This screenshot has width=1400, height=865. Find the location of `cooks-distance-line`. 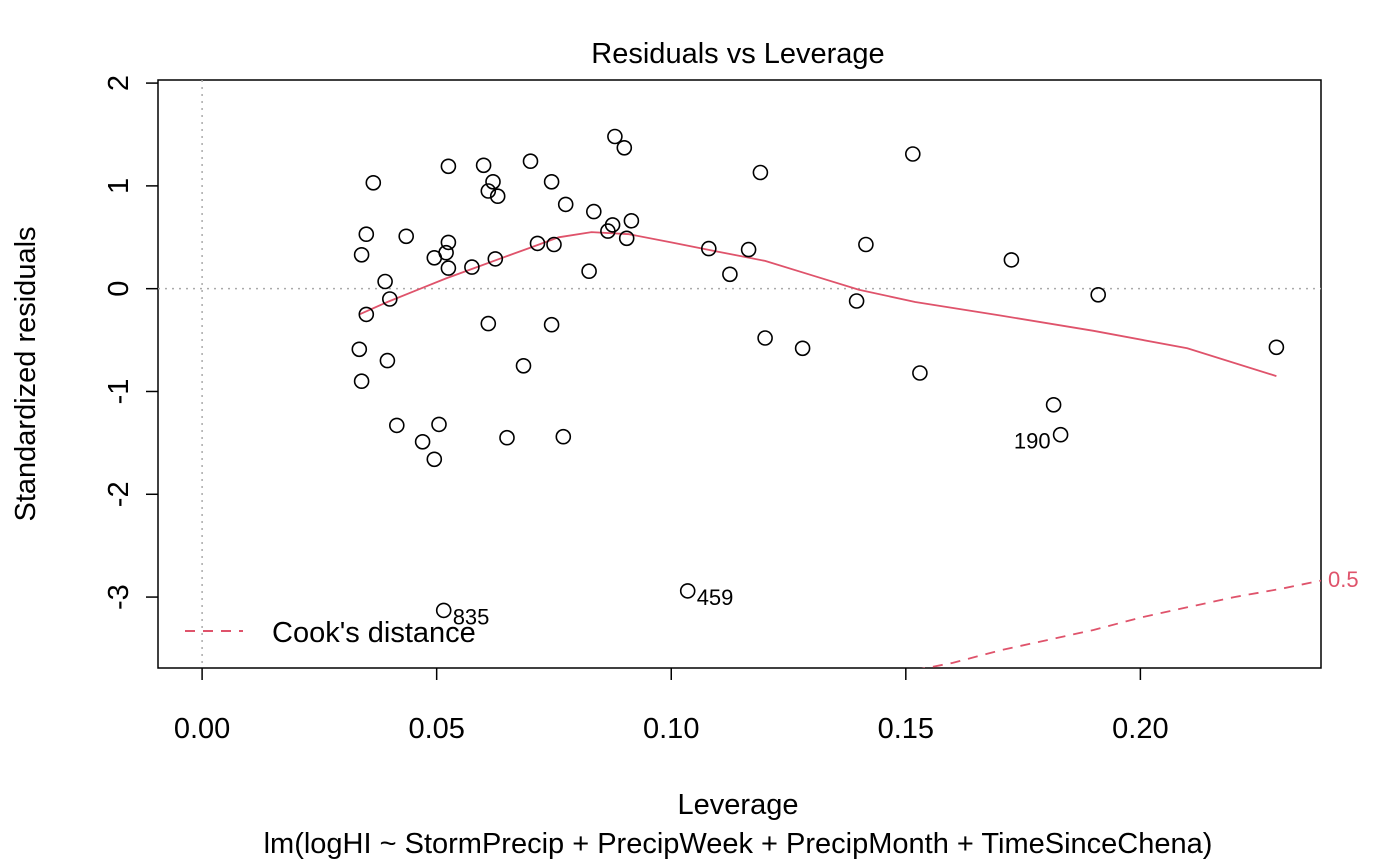

cooks-distance-line is located at coordinates (1121, 623).